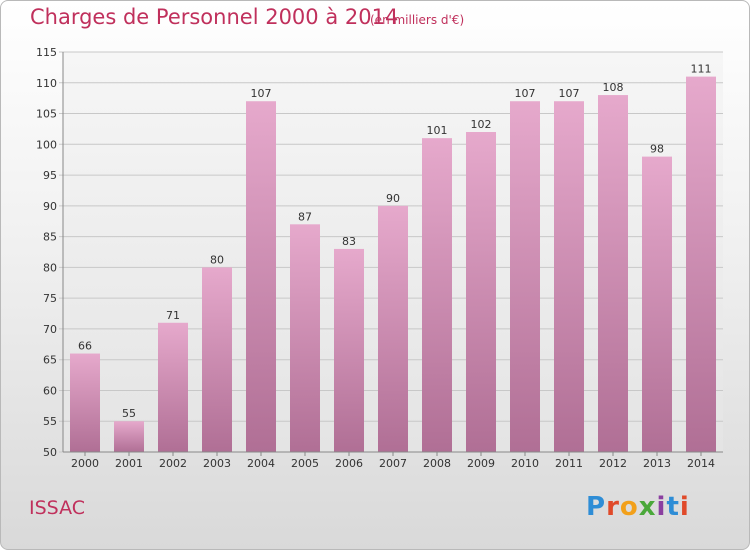 This screenshot has height=550, width=750. What do you see at coordinates (50, 237) in the screenshot?
I see `y-tick-label: 85` at bounding box center [50, 237].